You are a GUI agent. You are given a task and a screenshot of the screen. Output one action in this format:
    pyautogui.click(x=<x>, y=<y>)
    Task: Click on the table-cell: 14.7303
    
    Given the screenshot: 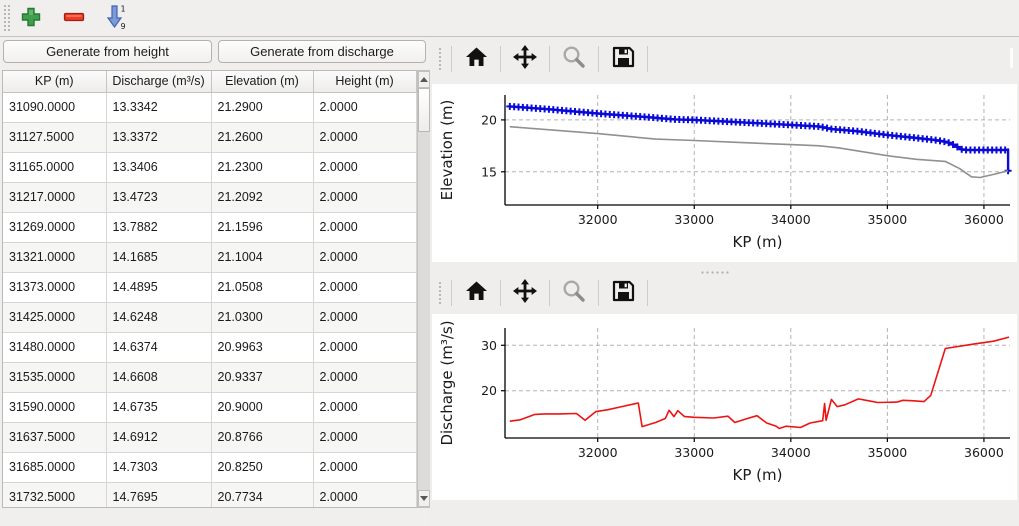 What is the action you would take?
    pyautogui.click(x=159, y=467)
    